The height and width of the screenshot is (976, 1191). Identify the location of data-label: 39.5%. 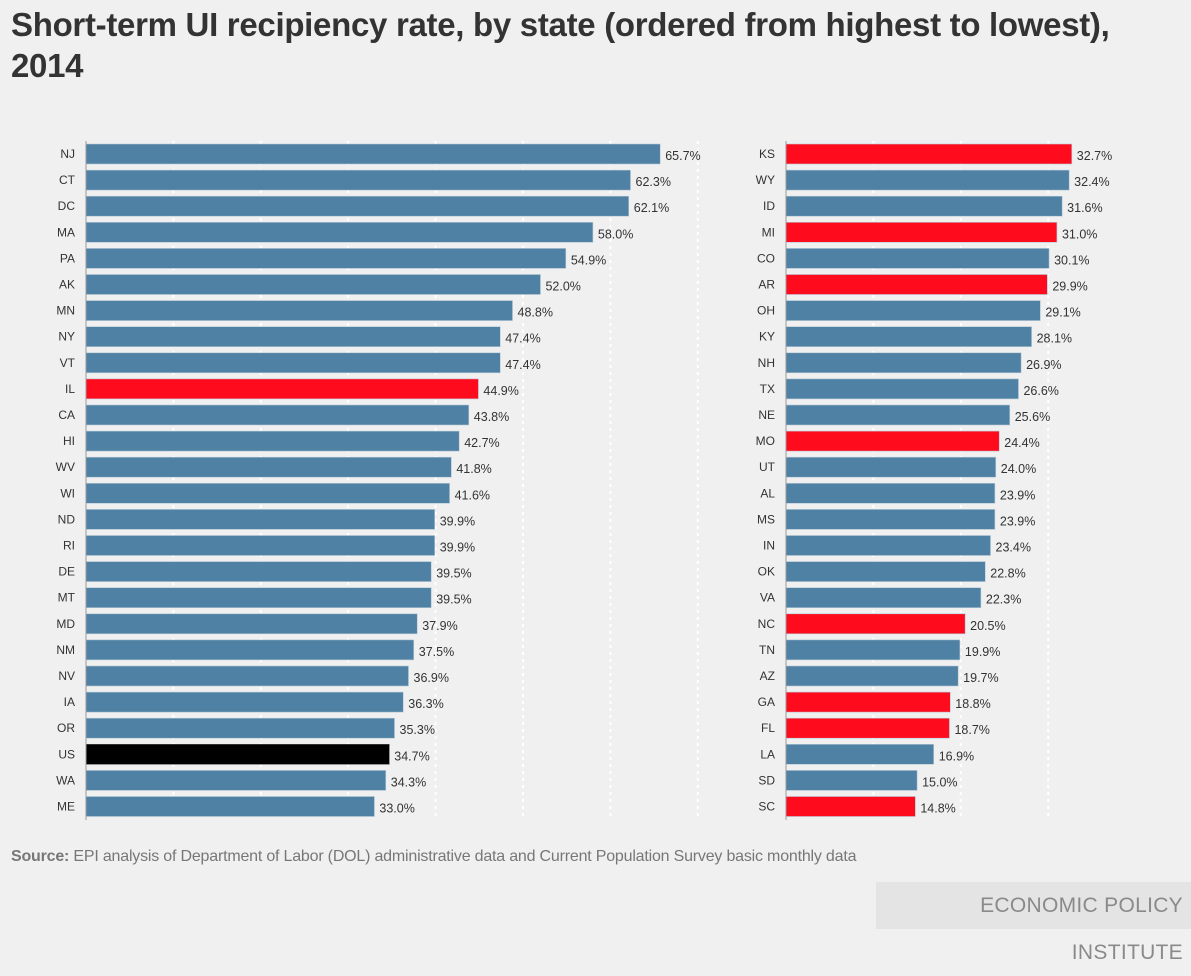
(453, 574).